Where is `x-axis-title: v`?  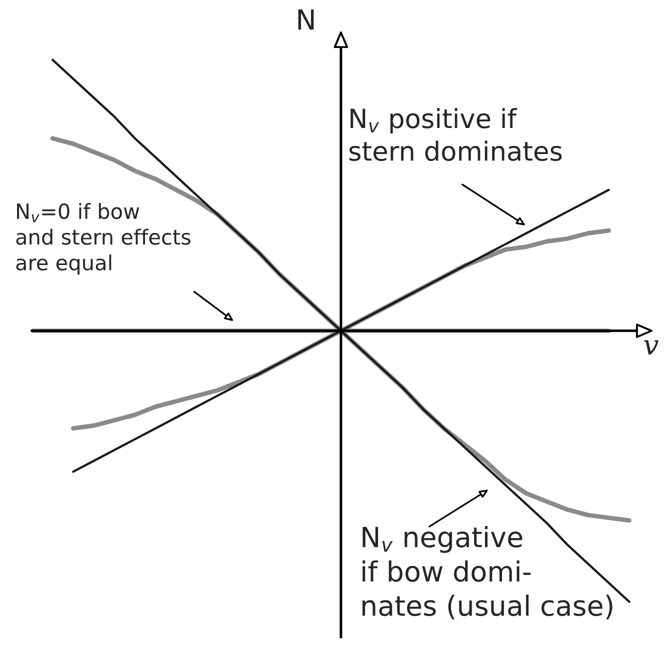
x-axis-title: v is located at coordinates (651, 347).